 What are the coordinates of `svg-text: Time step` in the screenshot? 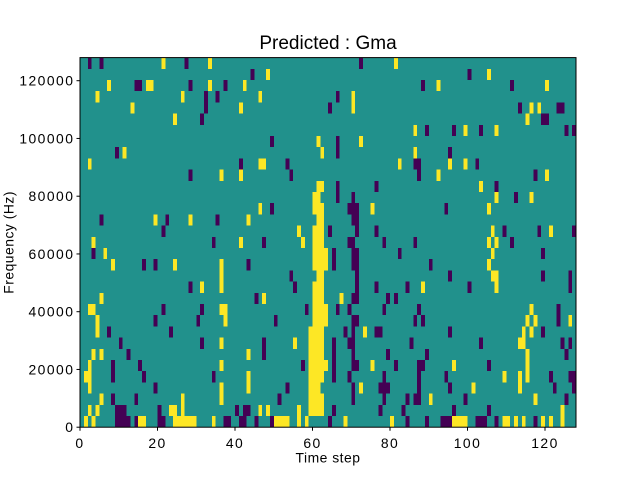 It's located at (328, 457).